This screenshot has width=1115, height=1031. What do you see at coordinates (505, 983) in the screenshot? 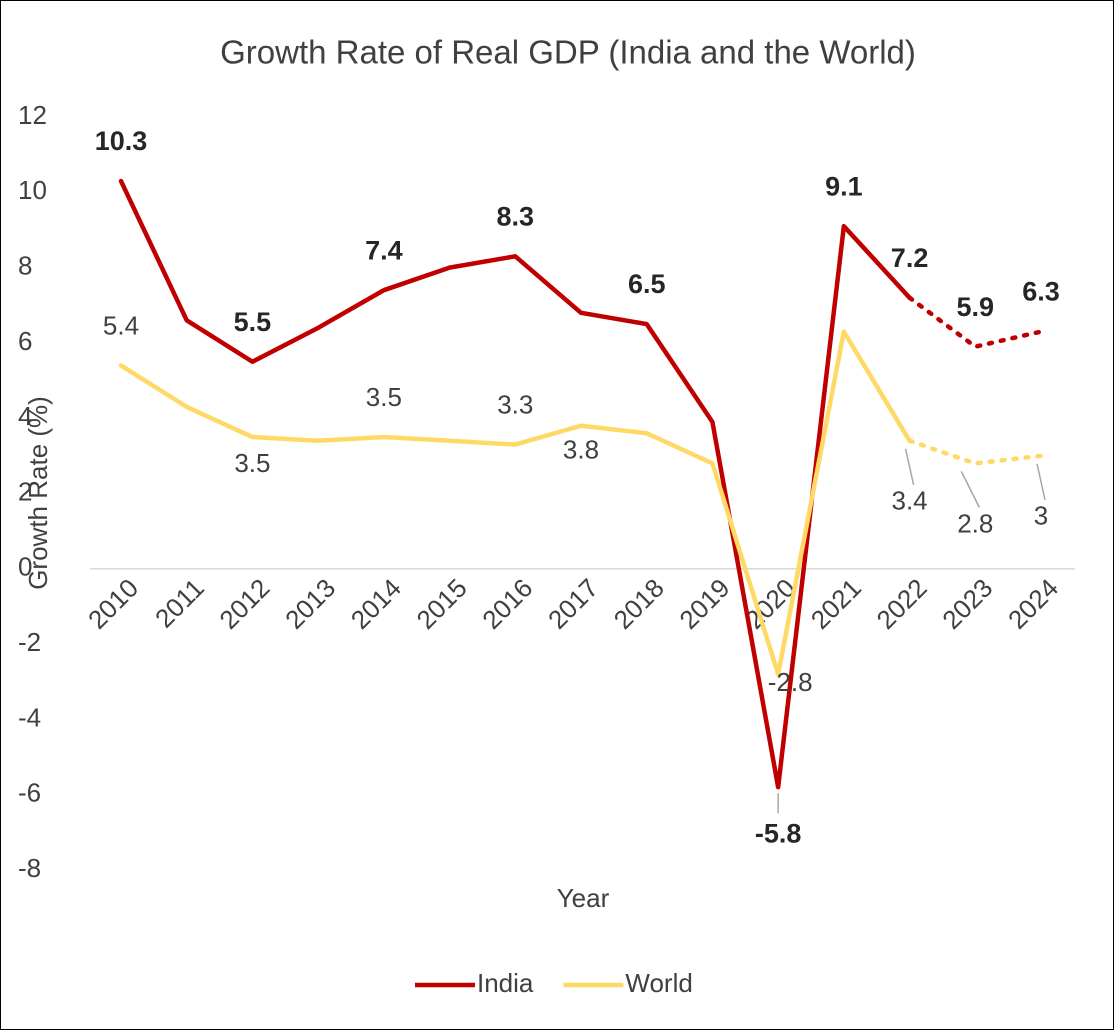
I see `legend-label: India` at bounding box center [505, 983].